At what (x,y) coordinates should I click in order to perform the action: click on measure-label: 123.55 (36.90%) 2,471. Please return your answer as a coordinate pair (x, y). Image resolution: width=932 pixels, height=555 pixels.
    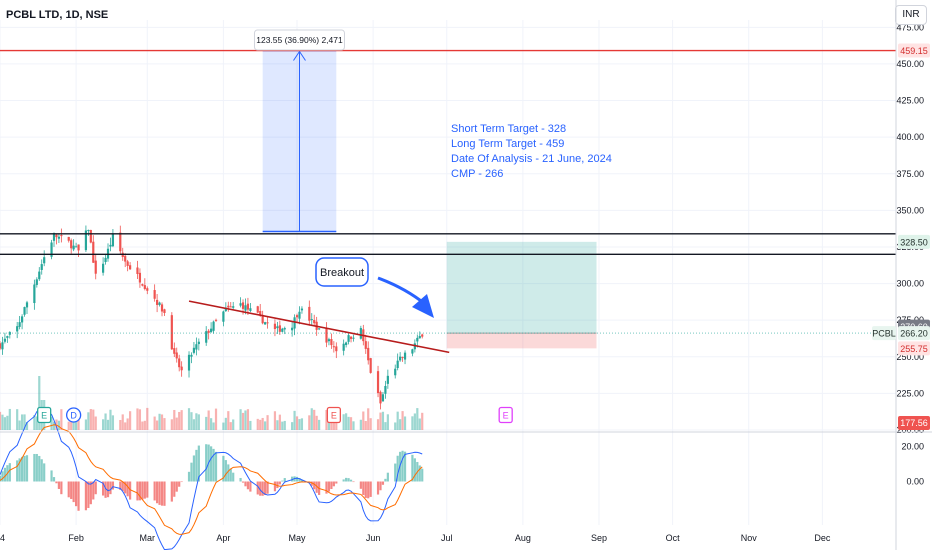
    Looking at the image, I should click on (299, 40).